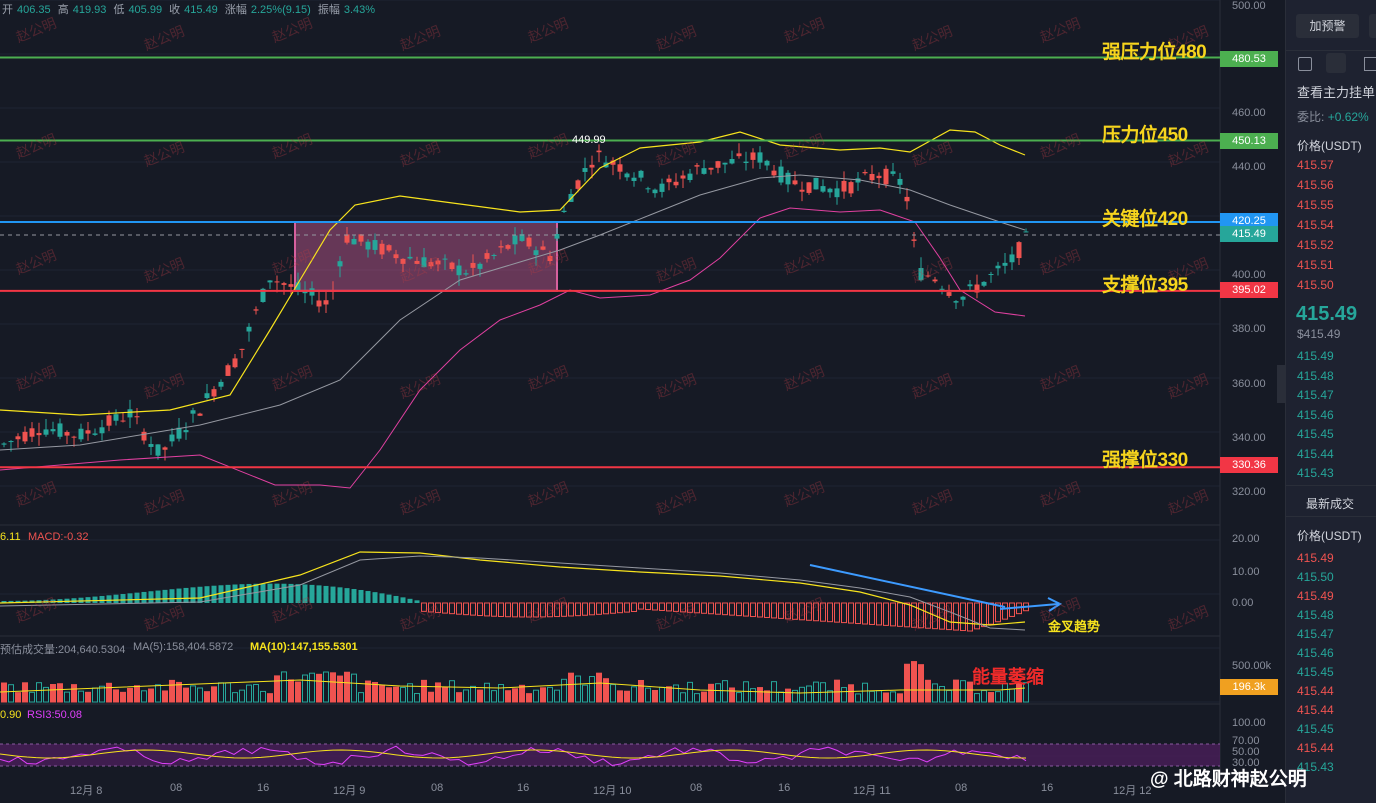  Describe the element at coordinates (1333, 117) in the screenshot. I see `order-ratio: 委比: +0.62%` at that location.